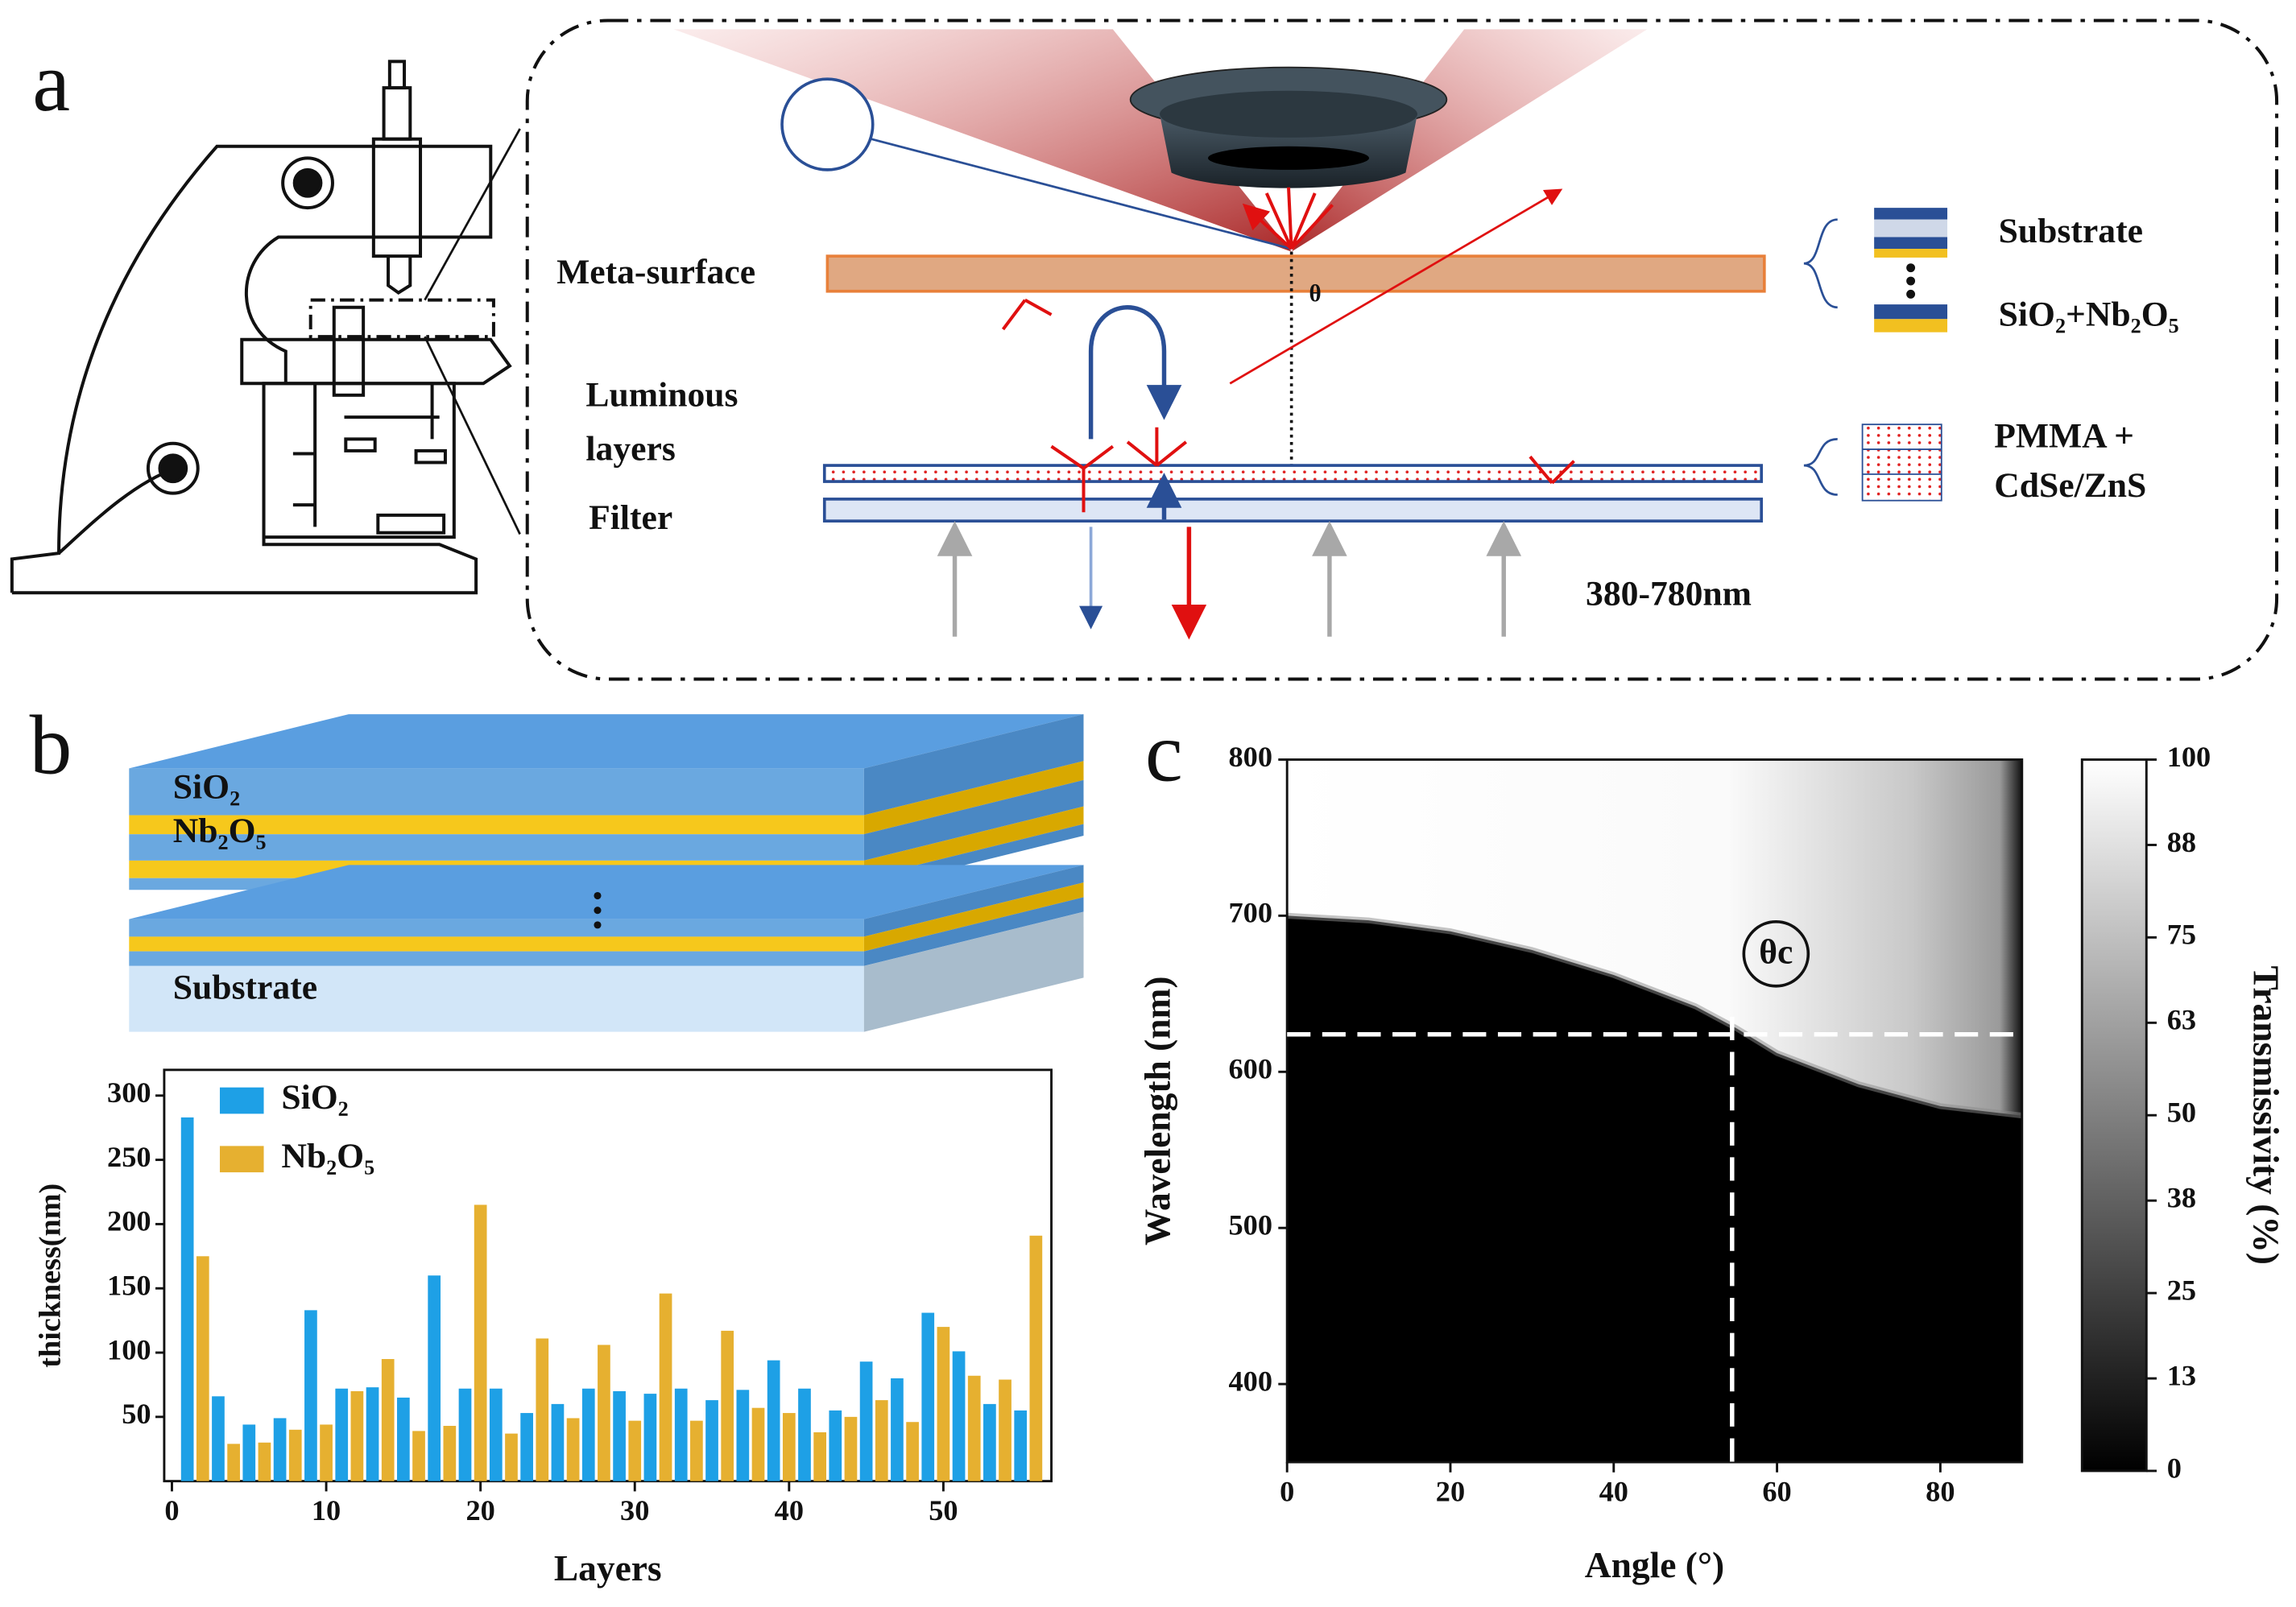 This screenshot has height=1607, width=2296. I want to click on layer-top, so click(606, 892).